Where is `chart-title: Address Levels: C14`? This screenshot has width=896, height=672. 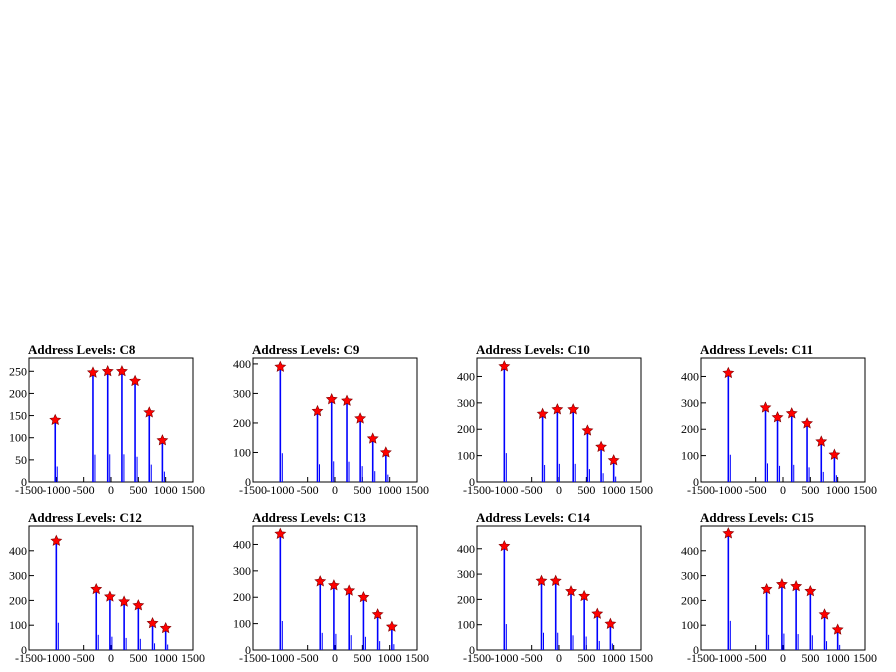
chart-title: Address Levels: C14 is located at coordinates (533, 517).